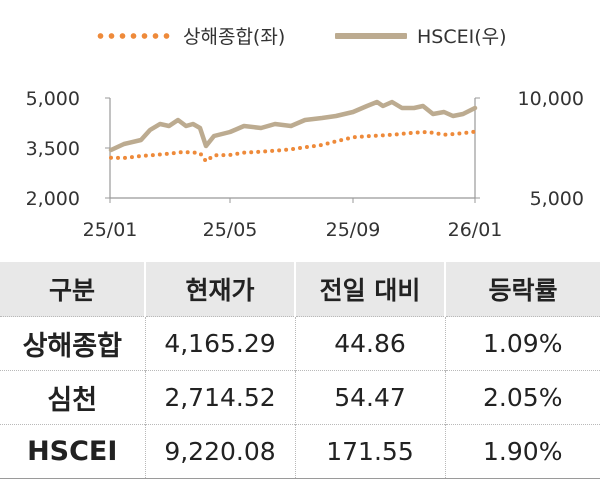 The image size is (600, 480). I want to click on row-change-rate: 2.05%, so click(522, 397).